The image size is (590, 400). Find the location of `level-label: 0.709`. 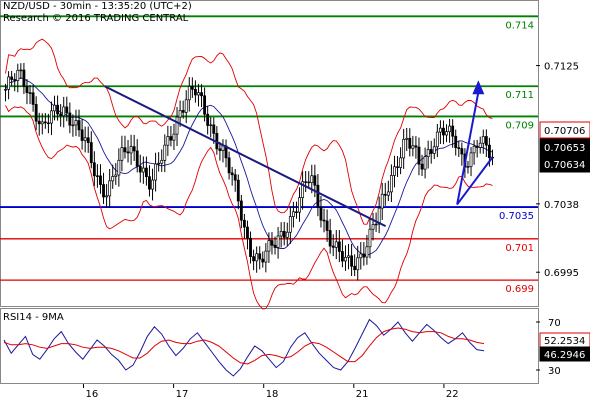

level-label: 0.709 is located at coordinates (519, 125).